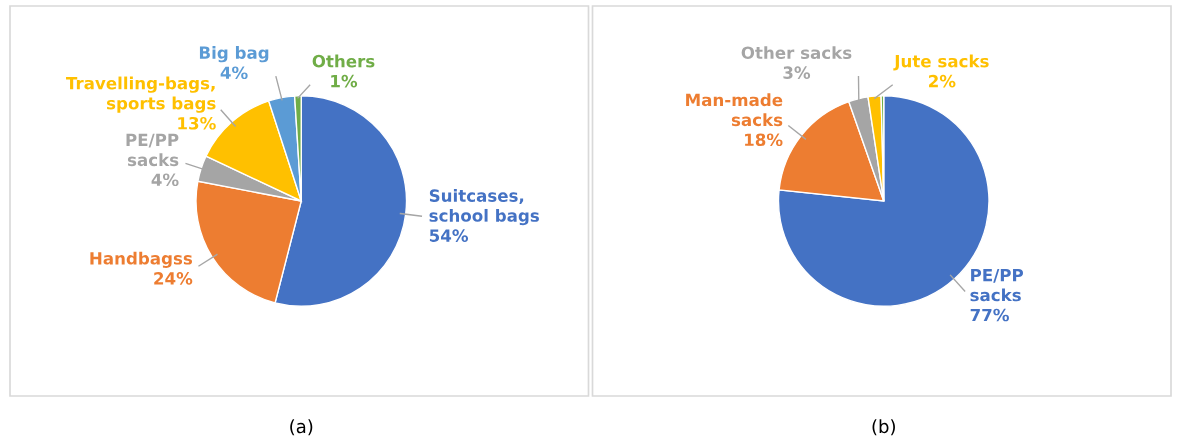 The height and width of the screenshot is (446, 1185). I want to click on text: (b), so click(883, 427).